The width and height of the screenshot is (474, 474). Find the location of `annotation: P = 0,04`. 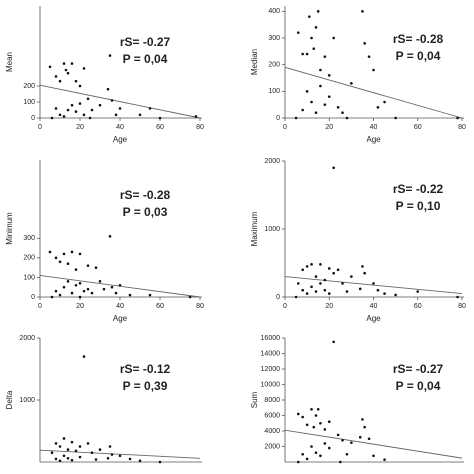

annotation: P = 0,04 is located at coordinates (418, 56).